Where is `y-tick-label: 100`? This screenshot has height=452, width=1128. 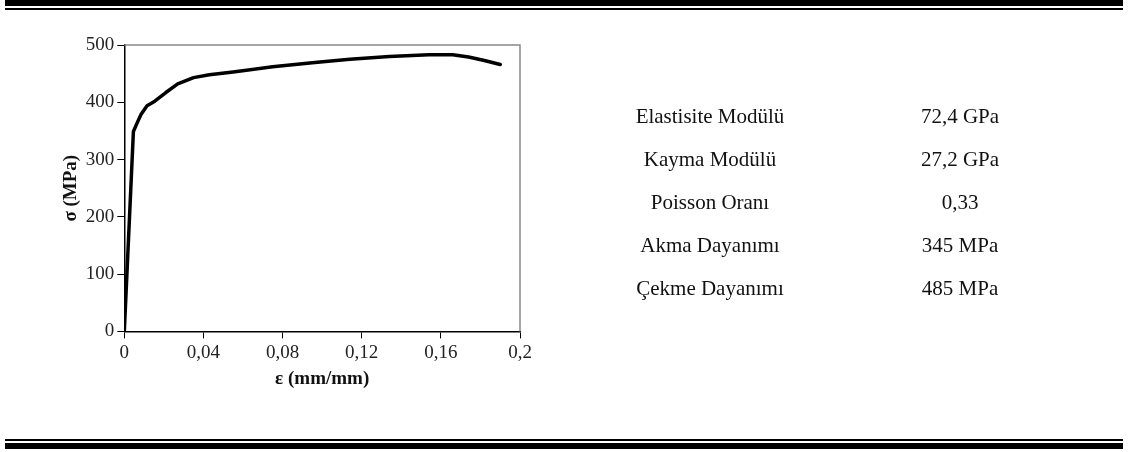 y-tick-label: 100 is located at coordinates (100, 273).